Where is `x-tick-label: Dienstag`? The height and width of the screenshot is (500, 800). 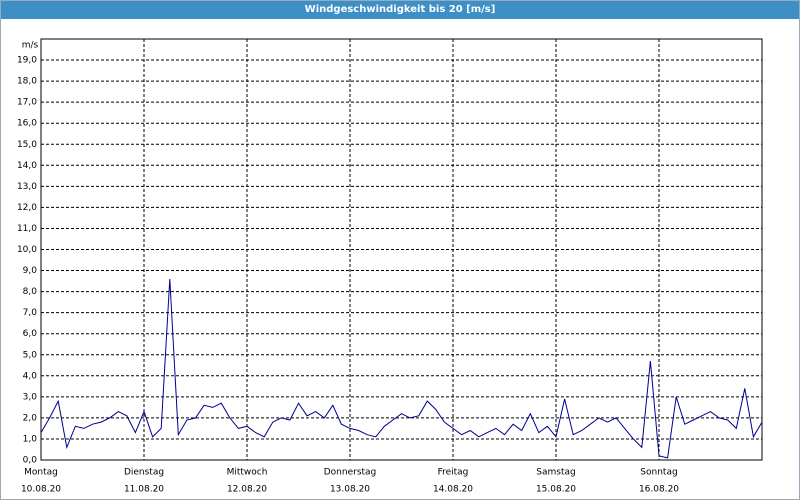
x-tick-label: Dienstag is located at coordinates (144, 473).